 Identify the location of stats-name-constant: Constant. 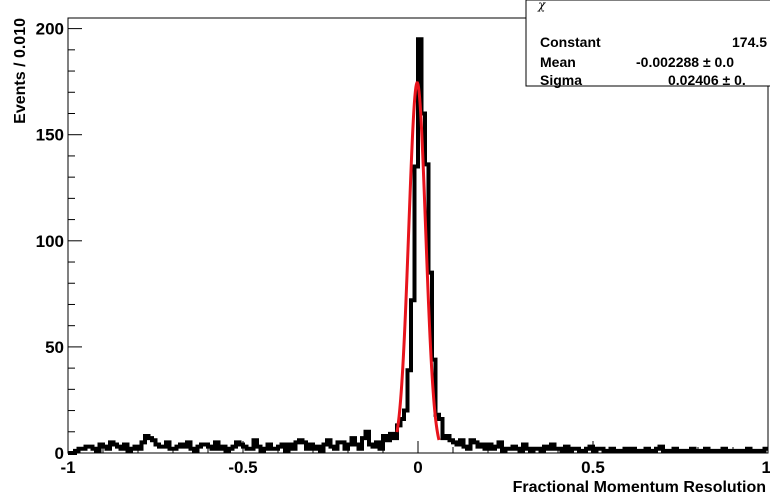
(570, 42).